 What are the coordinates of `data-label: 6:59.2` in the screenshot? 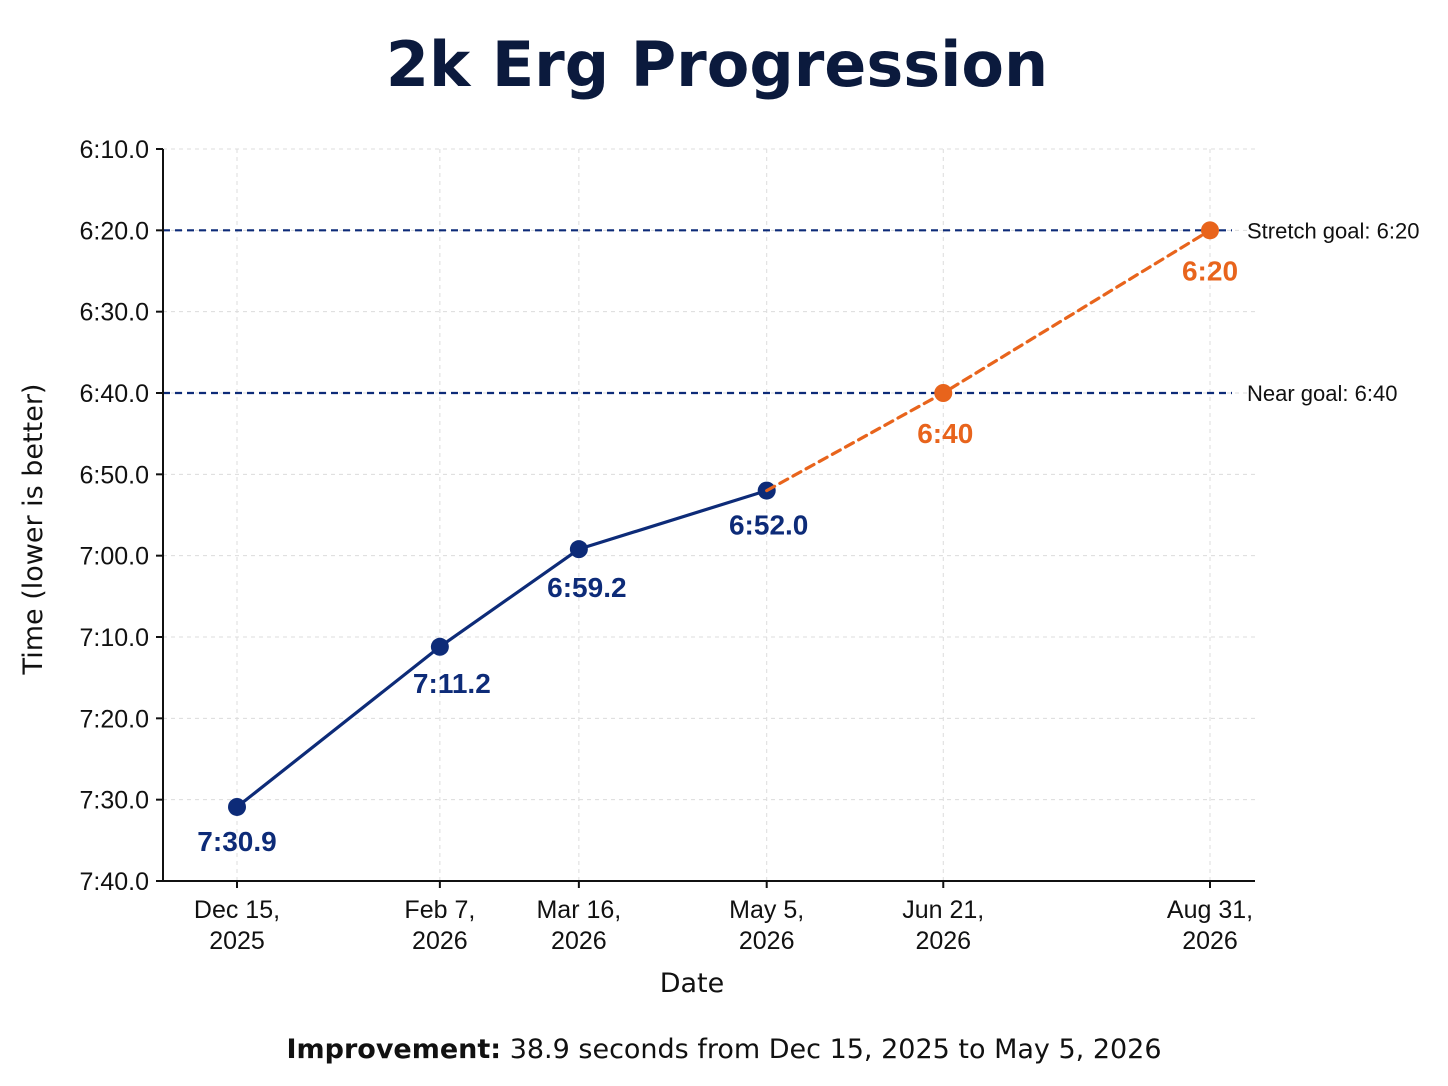 It's located at (586, 587).